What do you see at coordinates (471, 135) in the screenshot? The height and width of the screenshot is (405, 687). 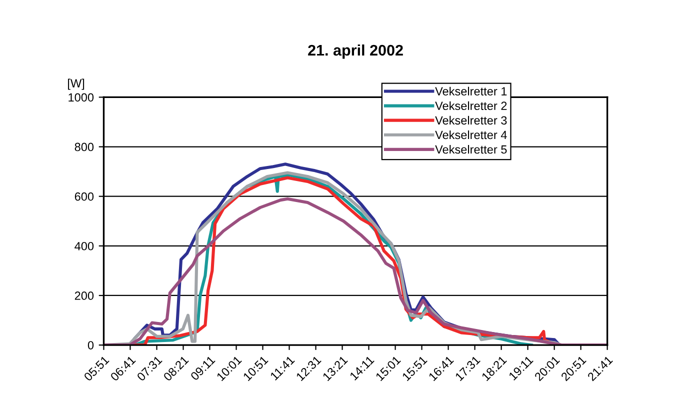 I see `legend-label: Vekselretter 4` at bounding box center [471, 135].